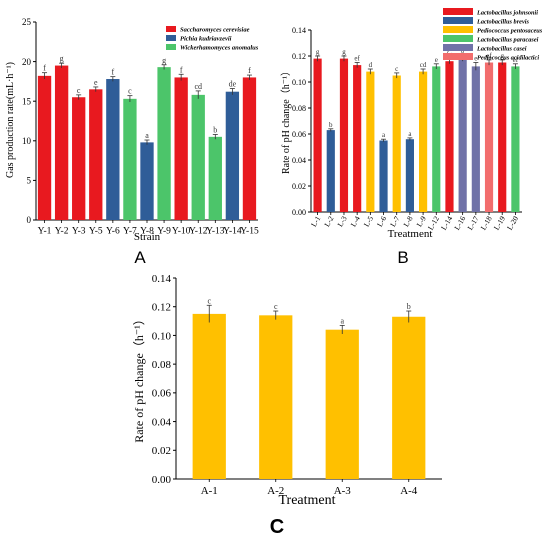 Image resolution: width=550 pixels, height=540 pixels. What do you see at coordinates (232, 232) in the screenshot?
I see `x-tick-label: Y-14` at bounding box center [232, 232].